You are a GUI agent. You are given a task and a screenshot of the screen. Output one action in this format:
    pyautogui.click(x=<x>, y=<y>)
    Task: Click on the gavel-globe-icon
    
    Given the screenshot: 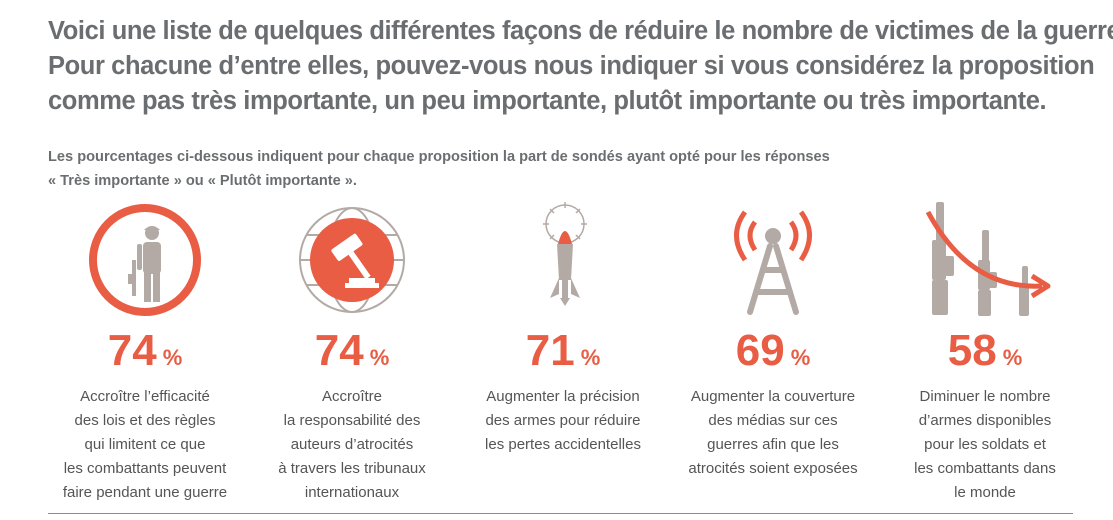 What is the action you would take?
    pyautogui.click(x=352, y=262)
    